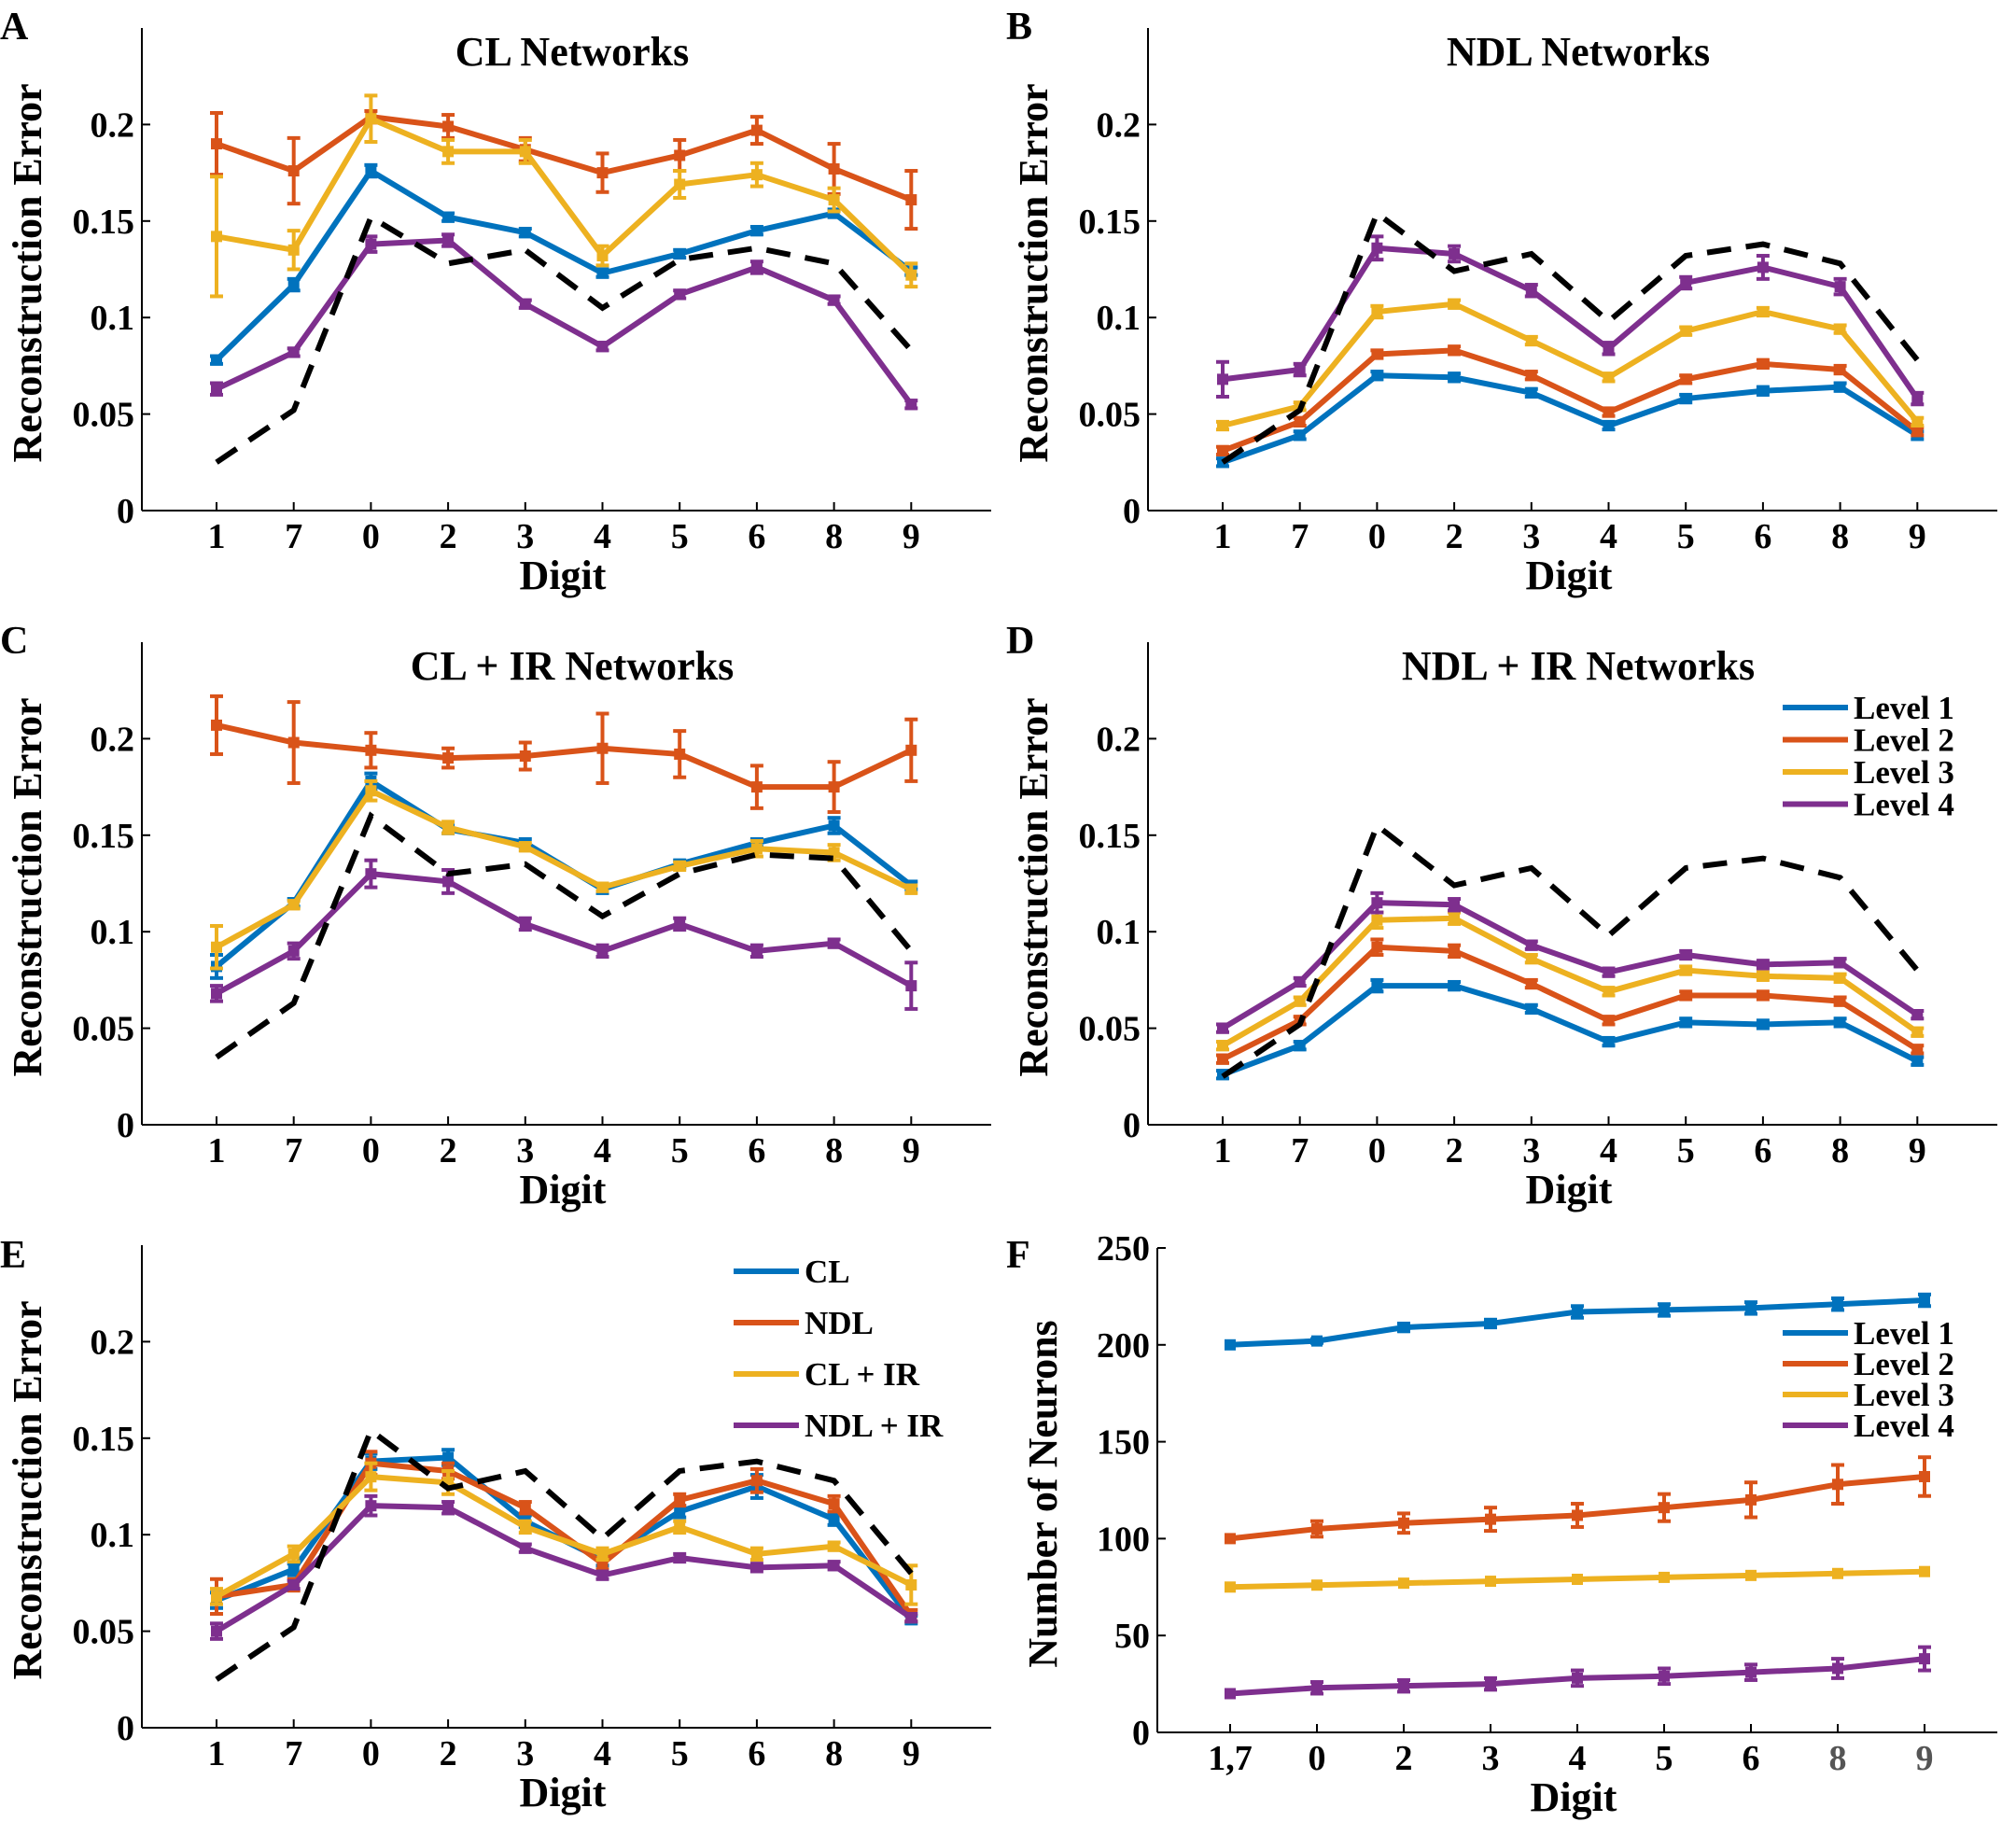 Image resolution: width=2016 pixels, height=1822 pixels. I want to click on x-tick-label: 1, so click(217, 1150).